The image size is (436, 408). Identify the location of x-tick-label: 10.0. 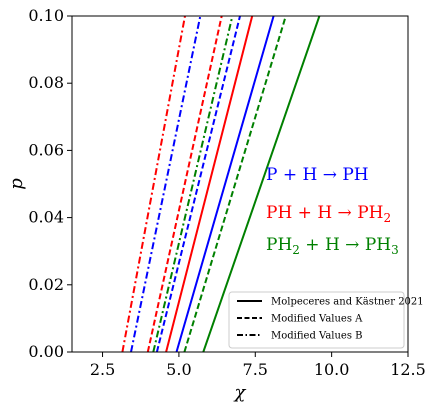
(332, 369).